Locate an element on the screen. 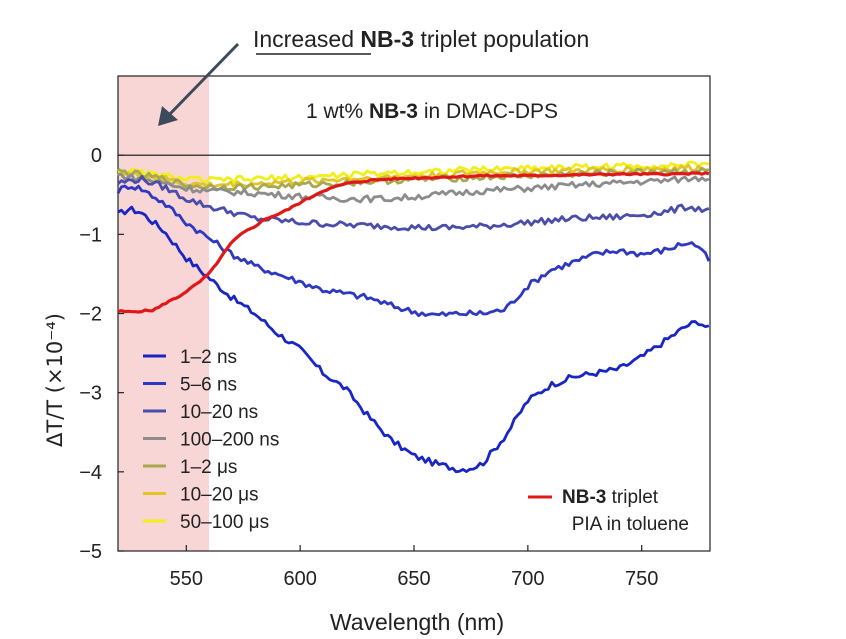  reference-legend-label: NB-3 triplet is located at coordinates (610, 497).